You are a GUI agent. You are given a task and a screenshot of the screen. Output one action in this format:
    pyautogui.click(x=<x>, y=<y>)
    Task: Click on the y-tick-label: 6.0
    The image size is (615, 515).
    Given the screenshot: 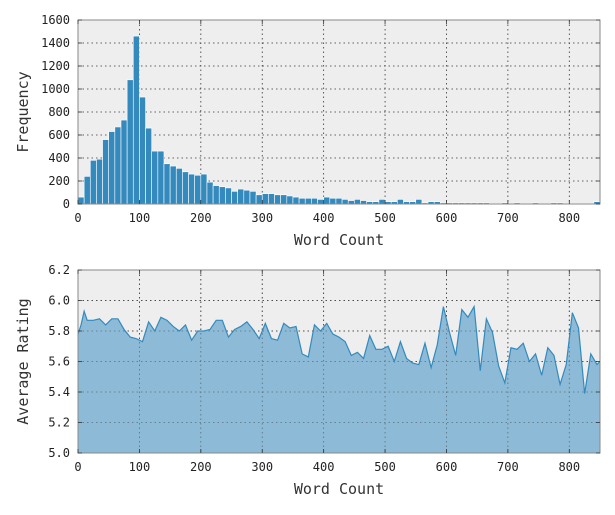 What is the action you would take?
    pyautogui.click(x=59, y=301)
    